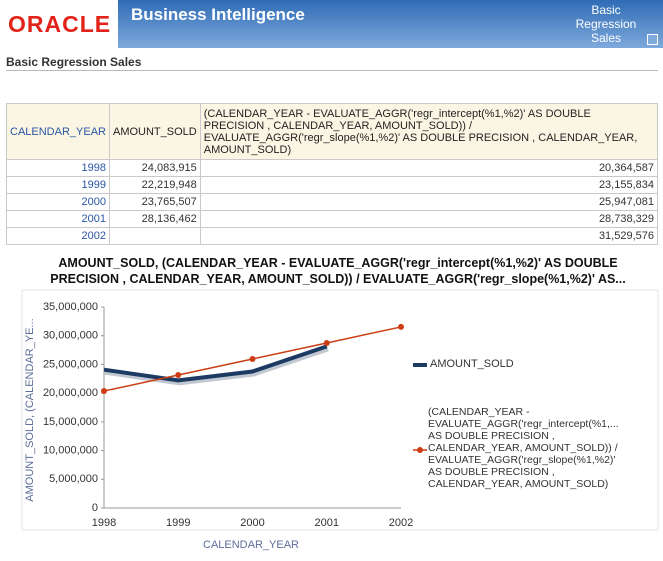 This screenshot has height=561, width=663. What do you see at coordinates (70, 364) in the screenshot?
I see `y-tick-label: 25,000,000` at bounding box center [70, 364].